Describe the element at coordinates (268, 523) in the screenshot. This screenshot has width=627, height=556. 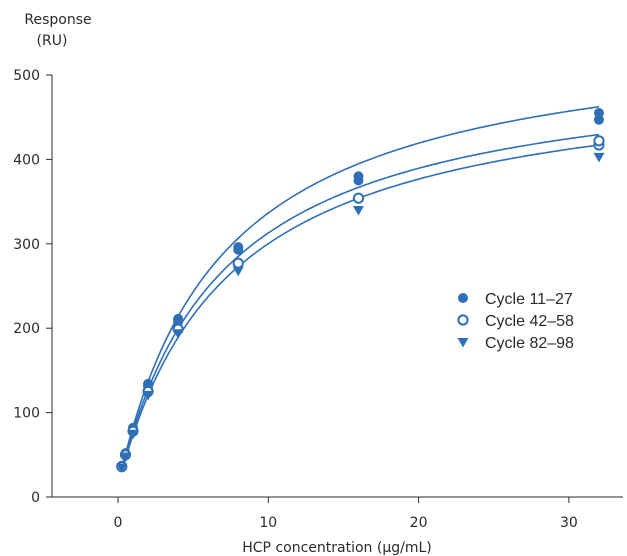
I see `x-tick-label-10: 10` at that location.